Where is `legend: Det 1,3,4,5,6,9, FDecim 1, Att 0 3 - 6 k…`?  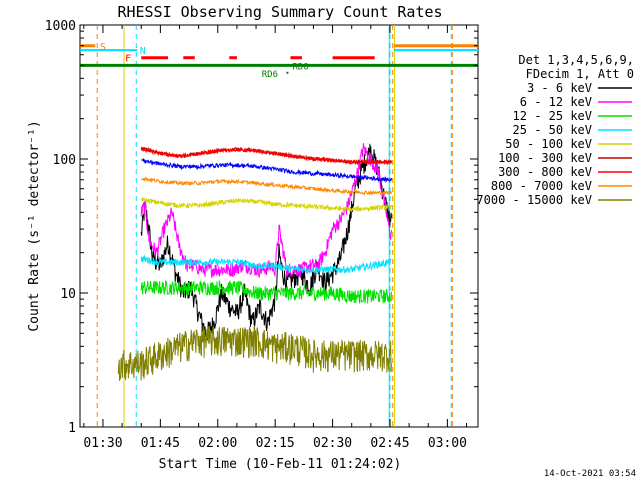
legend: Det 1,3,4,5,6,9, FDecim 1, Att 0 3 - 6 k… is located at coordinates (555, 130).